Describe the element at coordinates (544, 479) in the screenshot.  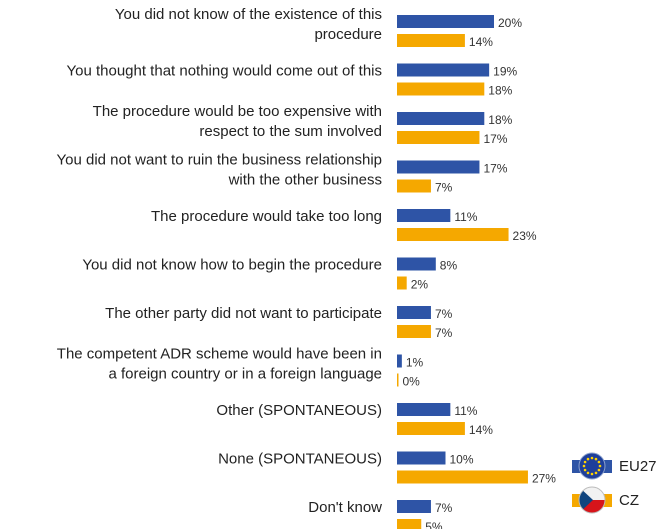
I see `value-label: 27%` at that location.